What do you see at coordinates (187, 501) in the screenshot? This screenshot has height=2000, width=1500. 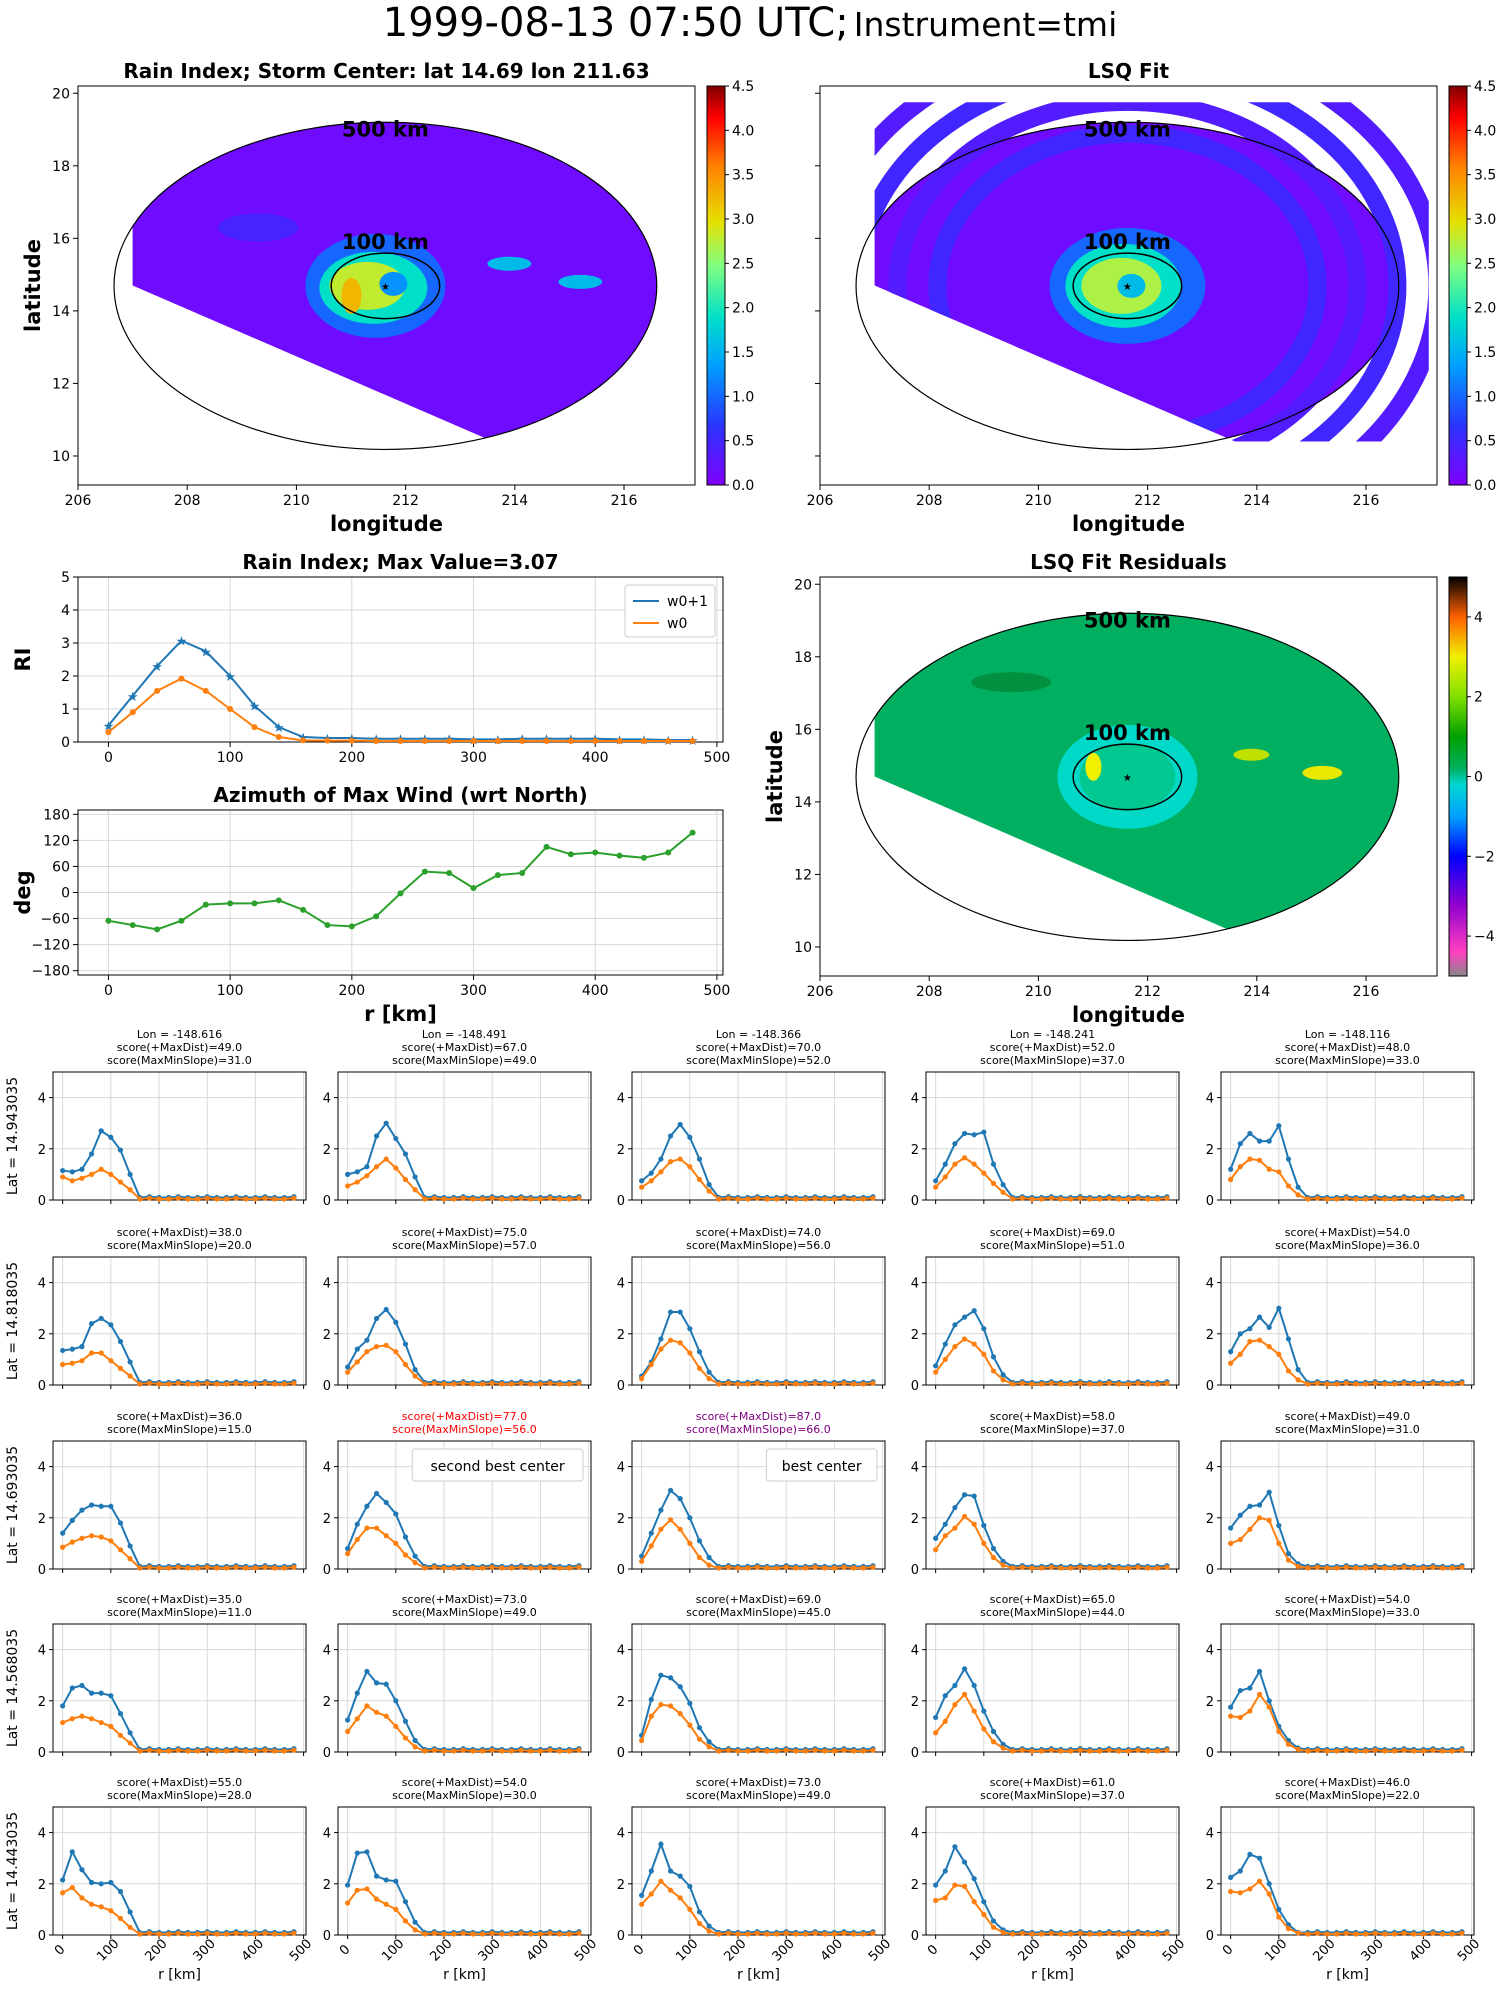 I see `x-tick-label: 208` at bounding box center [187, 501].